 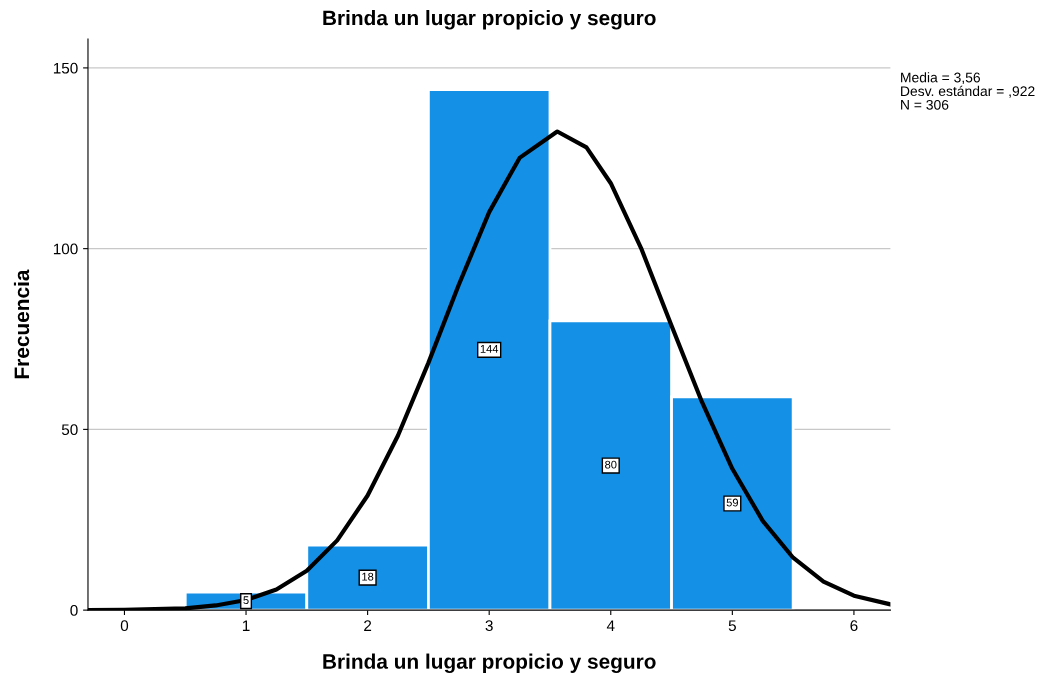 What do you see at coordinates (246, 600) in the screenshot?
I see `data-label: 5` at bounding box center [246, 600].